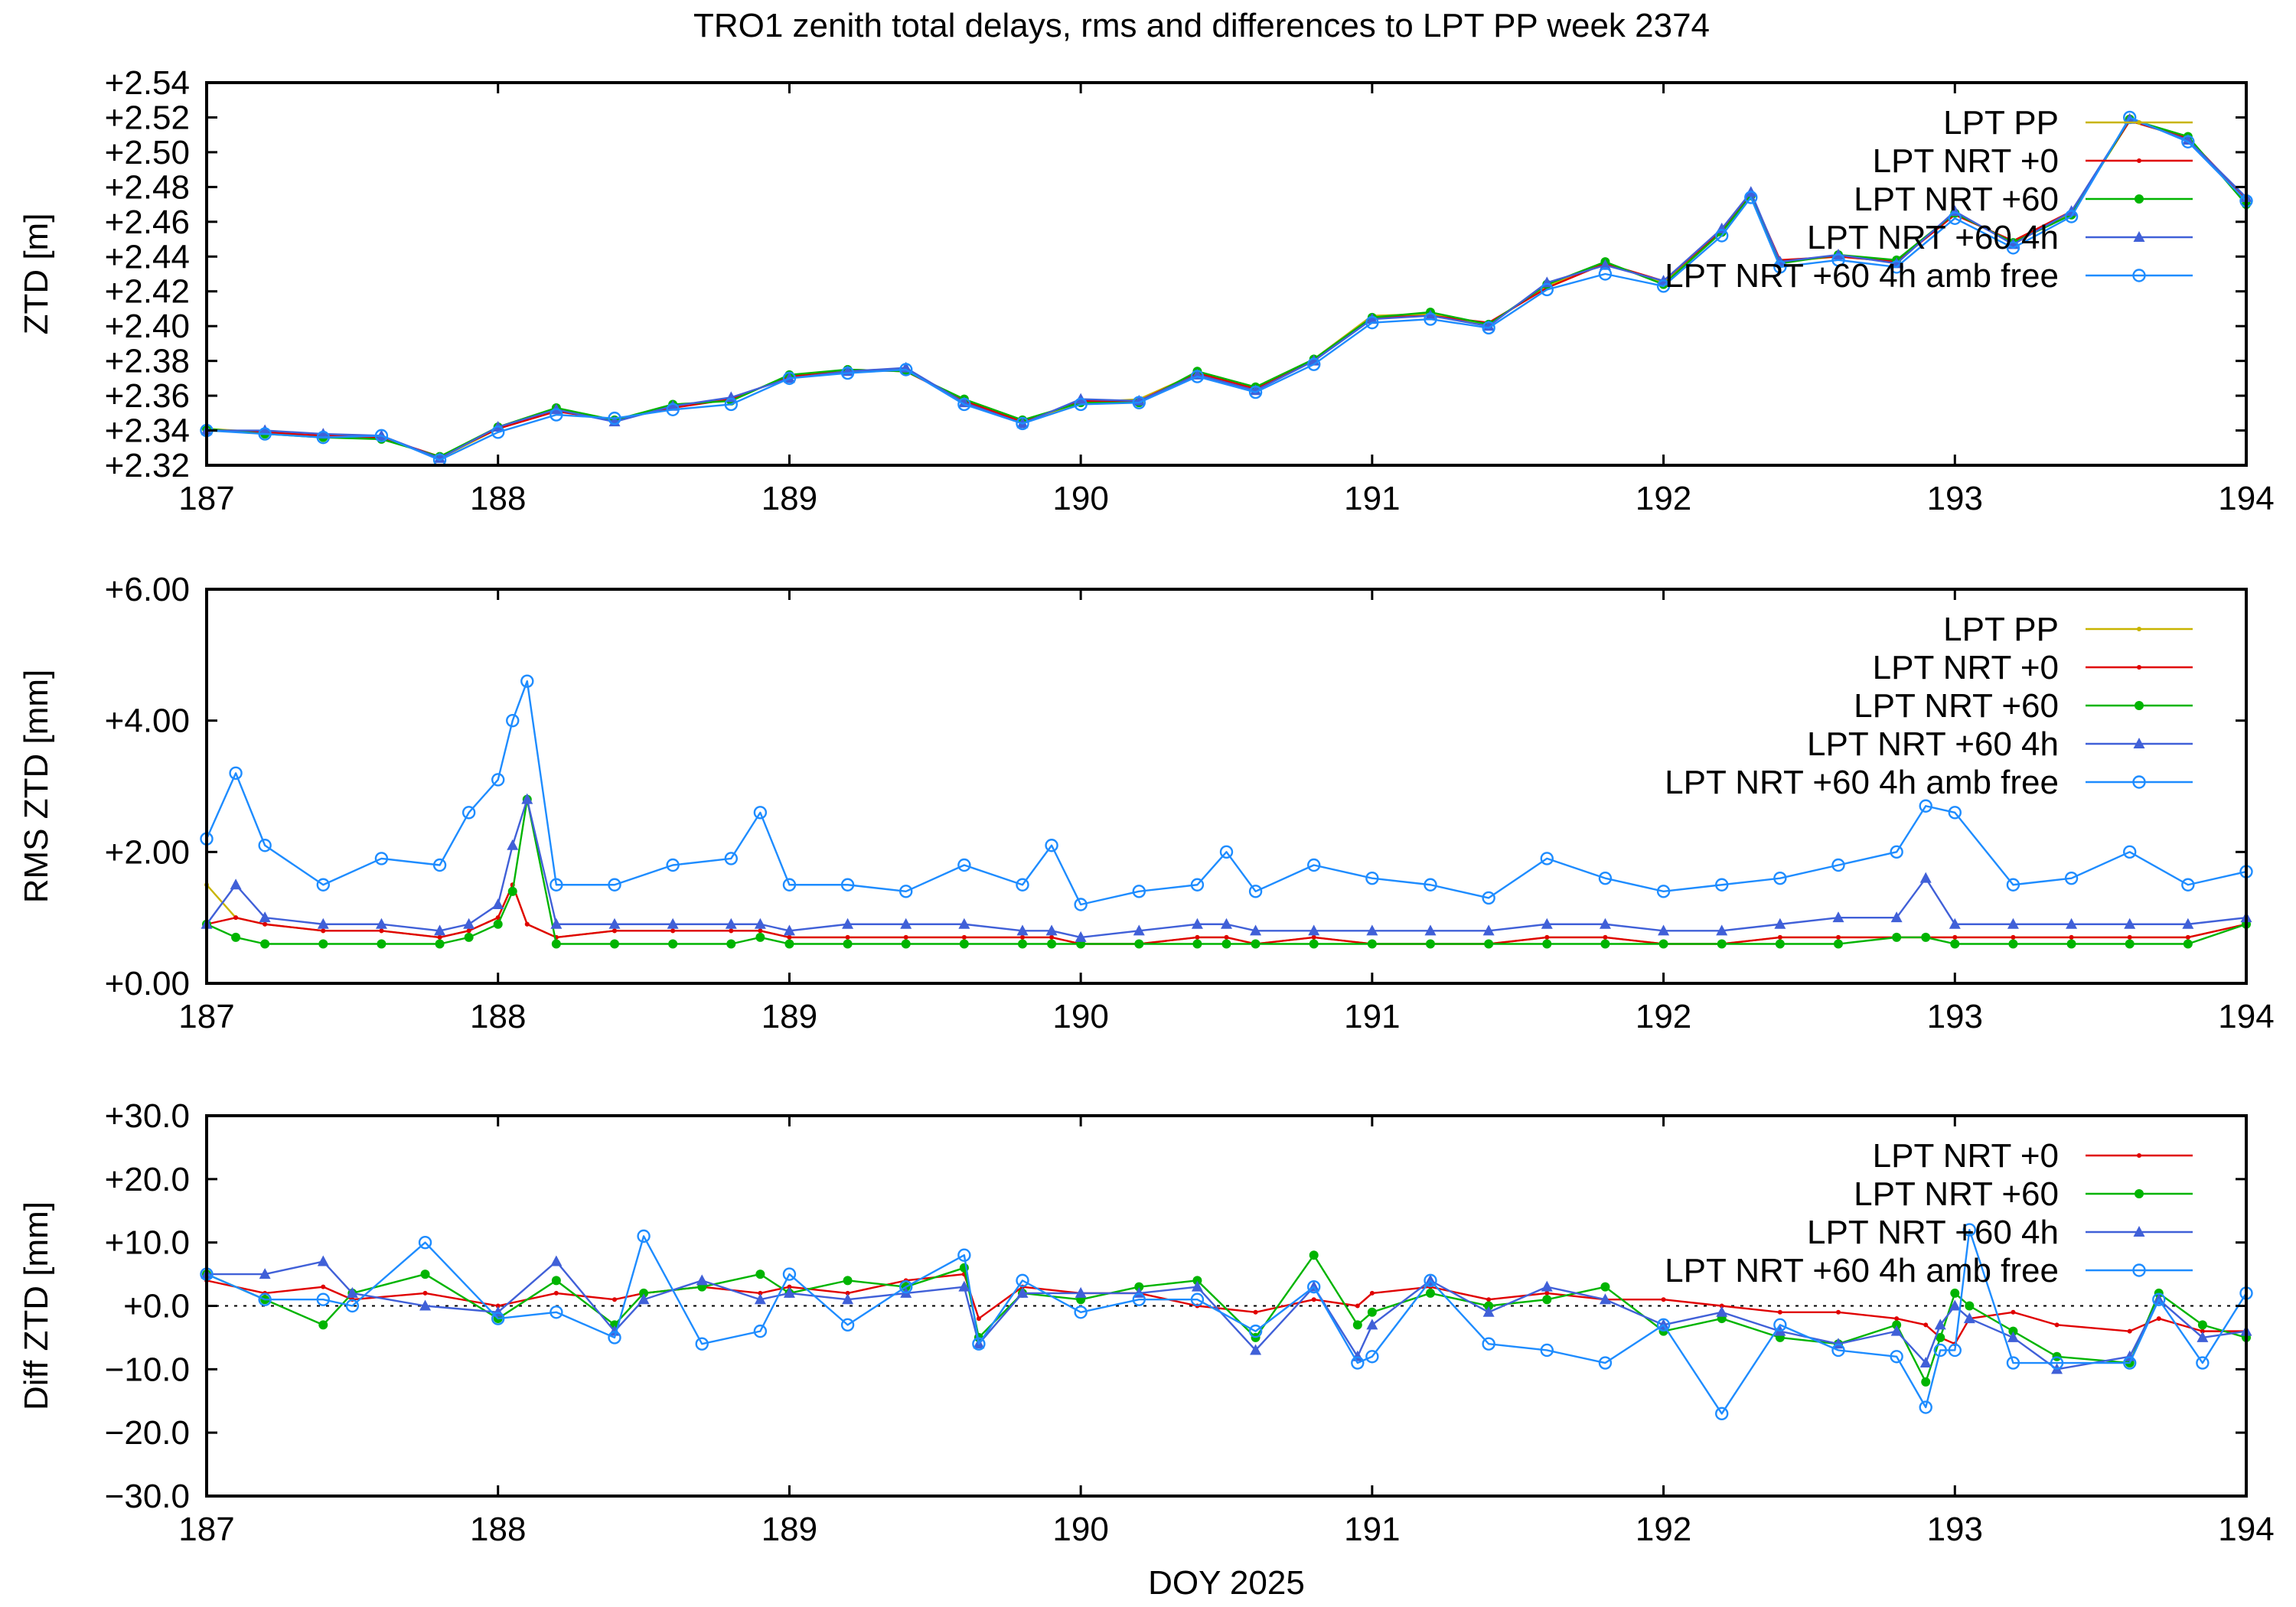 The image size is (2296, 1607). What do you see at coordinates (147, 431) in the screenshot?
I see `y-tick-label: +2.34` at bounding box center [147, 431].